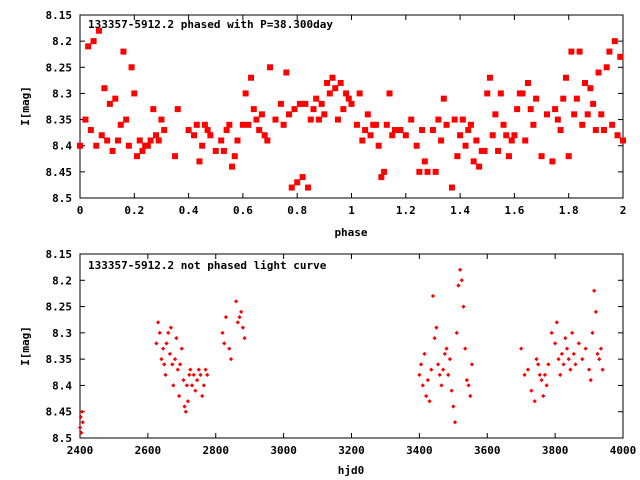  Describe the element at coordinates (351, 450) in the screenshot. I see `x-tick-label: 3200` at that location.